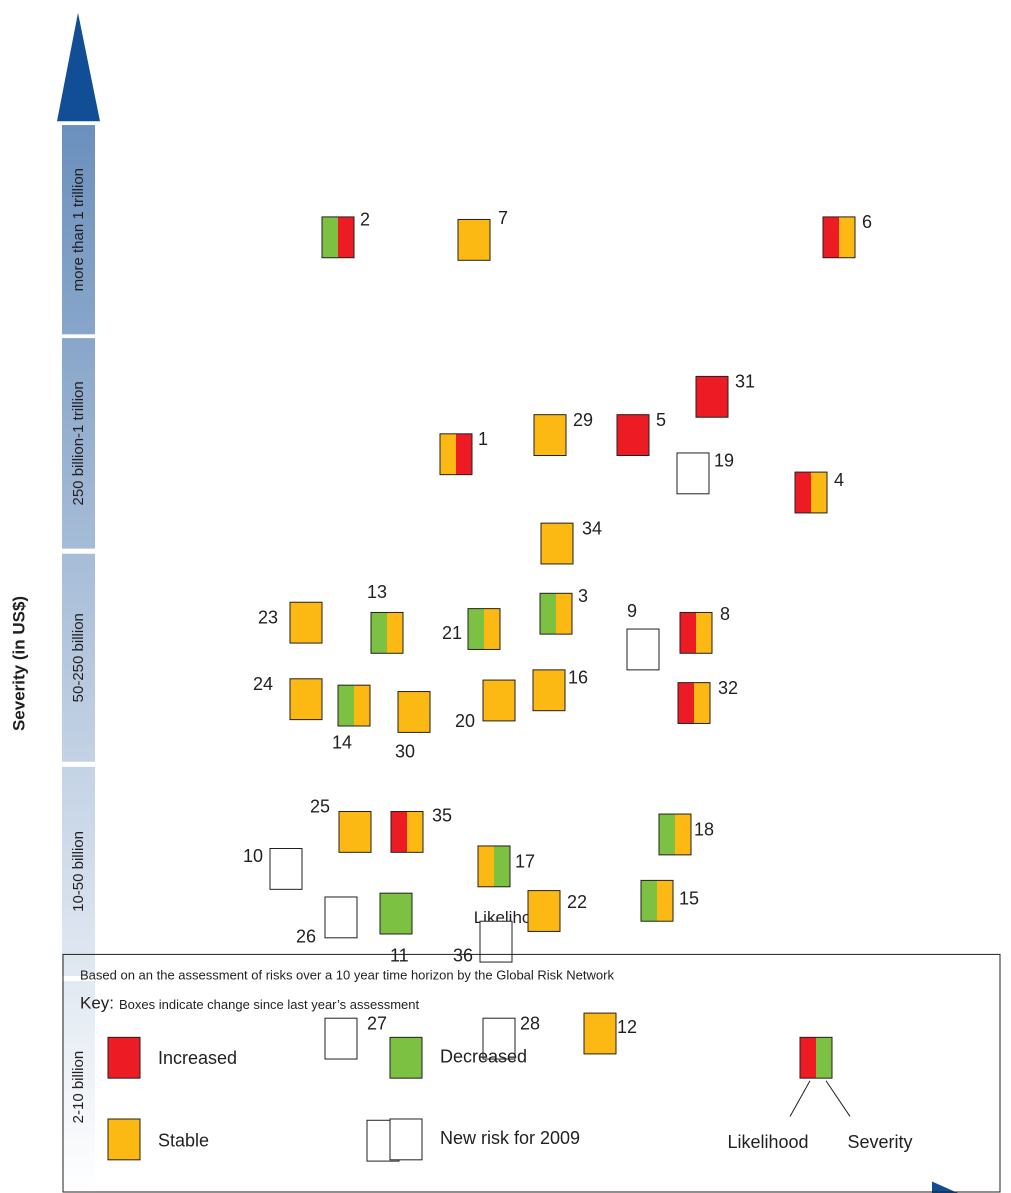 The height and width of the screenshot is (1193, 1011). What do you see at coordinates (263, 684) in the screenshot?
I see `risk-label: 24` at bounding box center [263, 684].